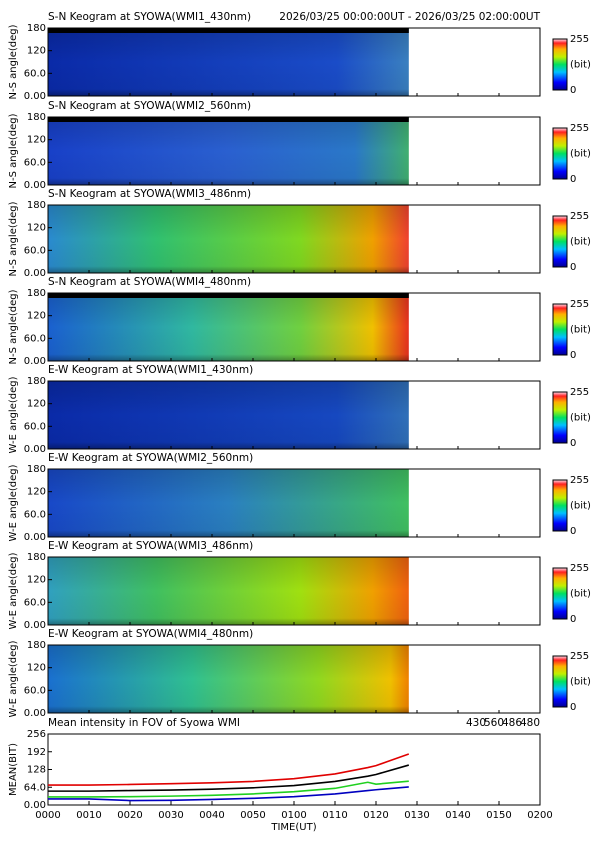 The width and height of the screenshot is (595, 842). What do you see at coordinates (36, 770) in the screenshot?
I see `y-tick-label: 128` at bounding box center [36, 770].